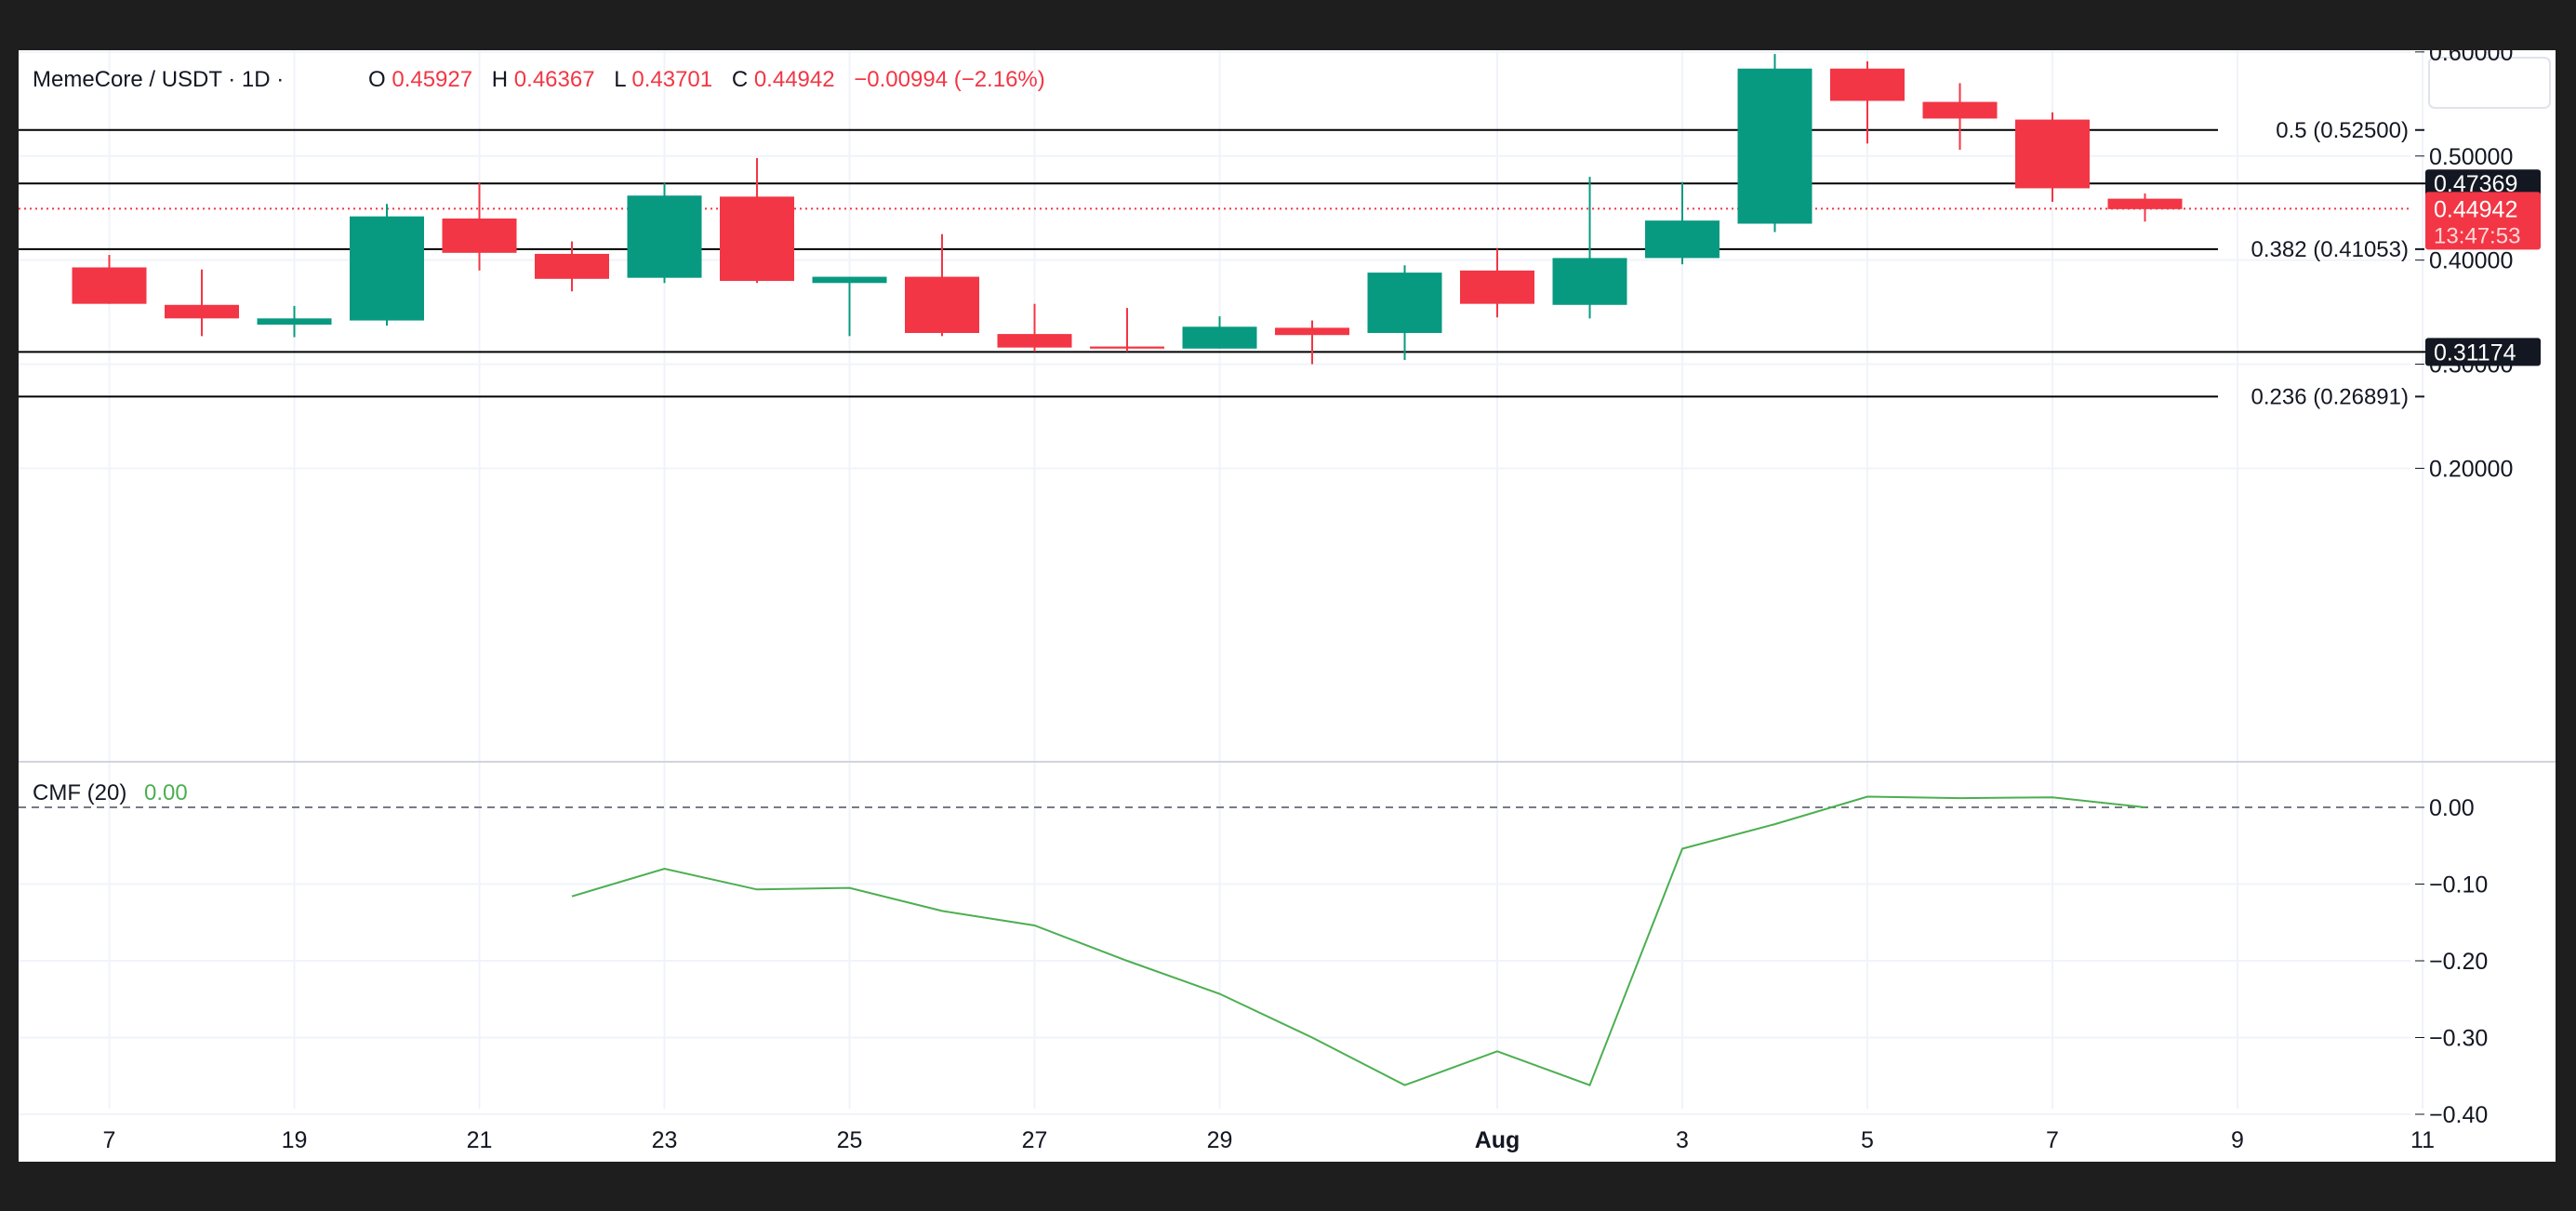 The image size is (2576, 1211). Describe the element at coordinates (1288, 1184) in the screenshot. I see `bottom-frame-mask` at that location.